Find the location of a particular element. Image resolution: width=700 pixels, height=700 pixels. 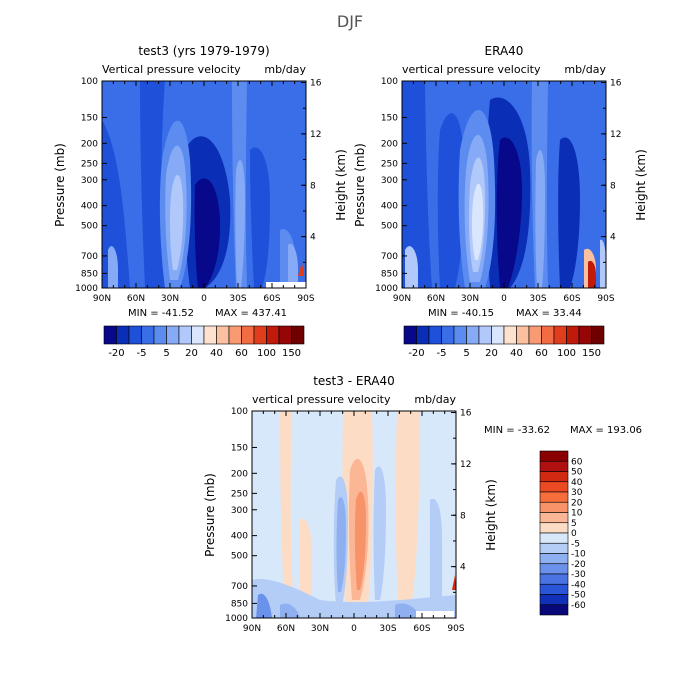

panel-diff-min: MIN = -33.62 is located at coordinates (517, 430).